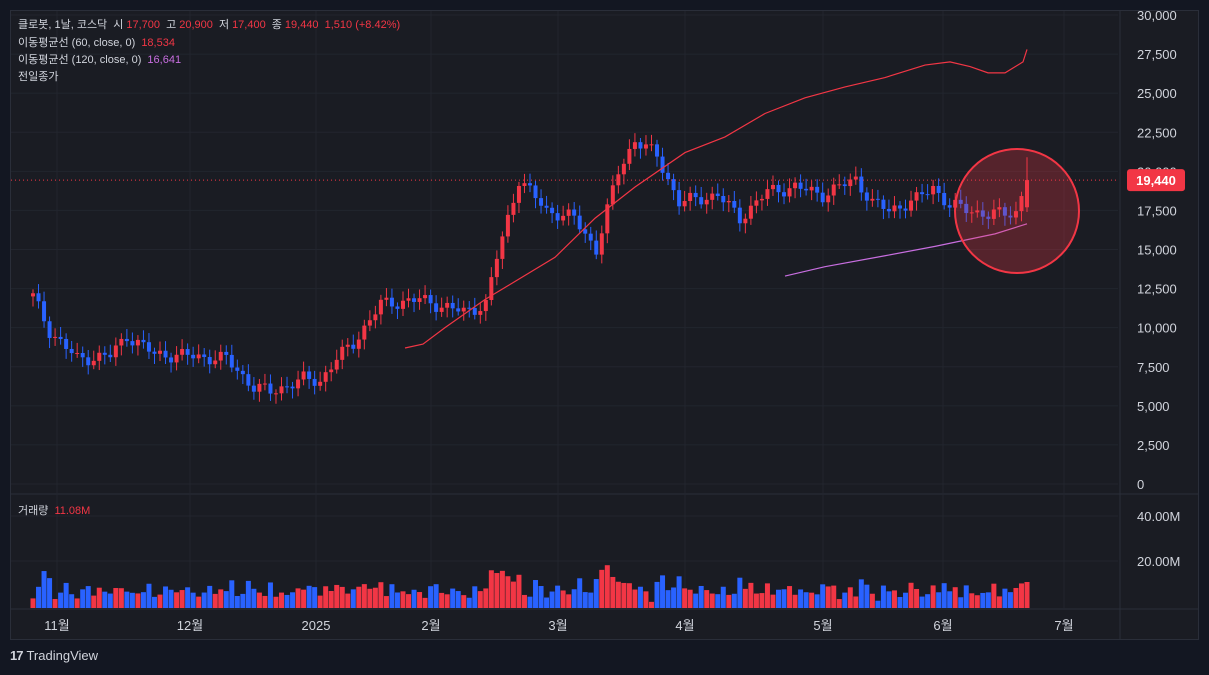  I want to click on volume-legend: 거래량 11.08M, so click(55, 511).